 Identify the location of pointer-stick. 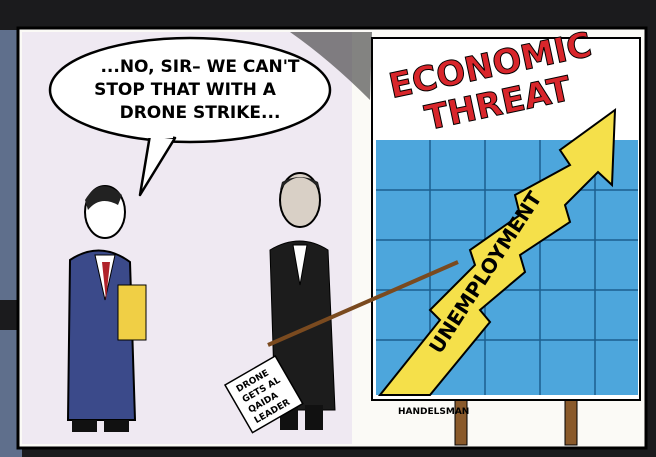
(363, 303).